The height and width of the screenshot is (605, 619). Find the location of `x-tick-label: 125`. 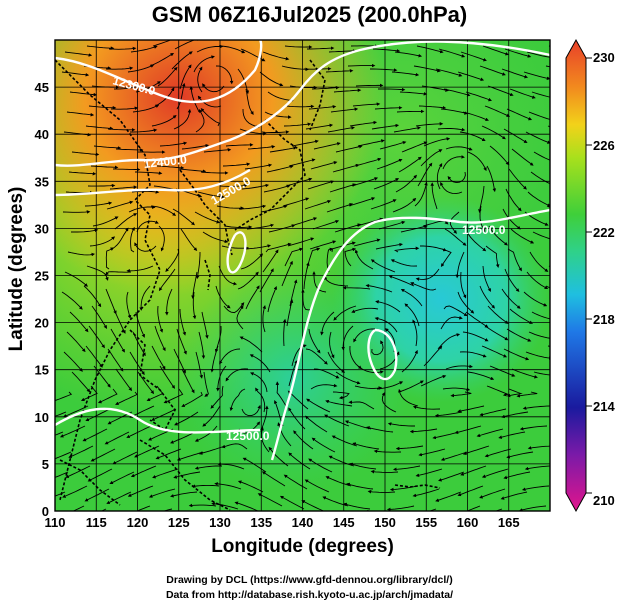

x-tick-label: 125 is located at coordinates (179, 522).